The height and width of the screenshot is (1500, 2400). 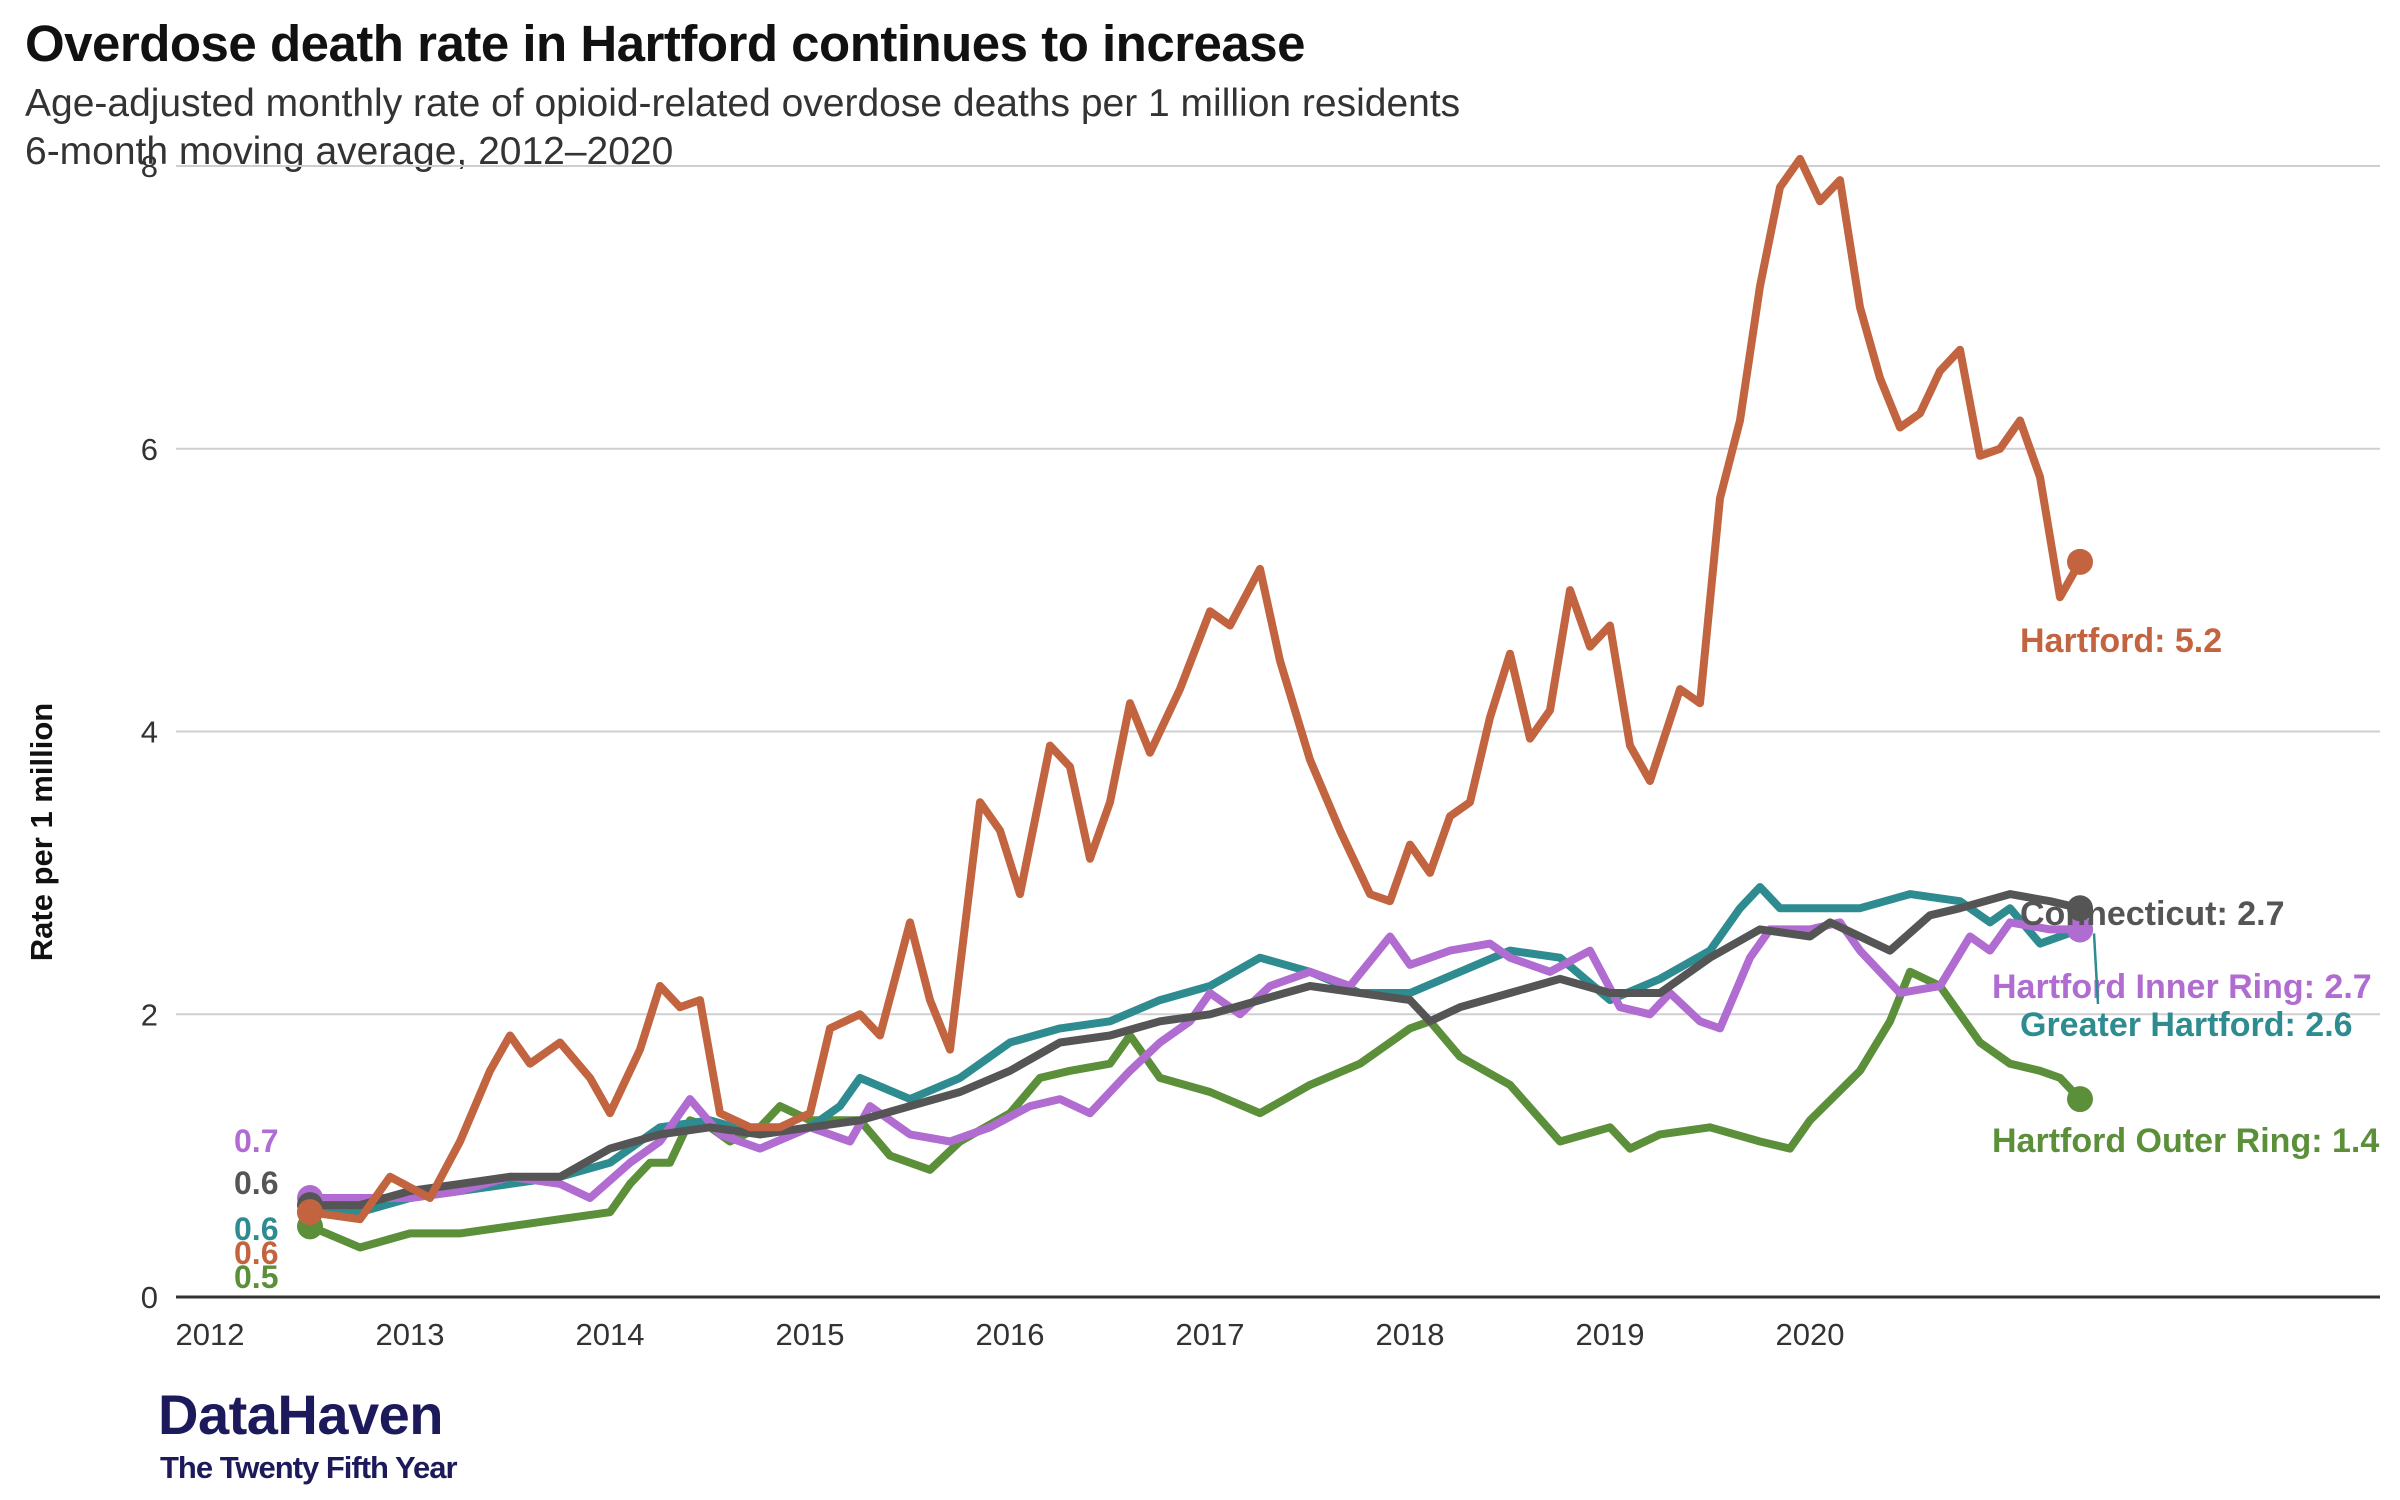 I want to click on end-point-hartford, so click(x=2080, y=561).